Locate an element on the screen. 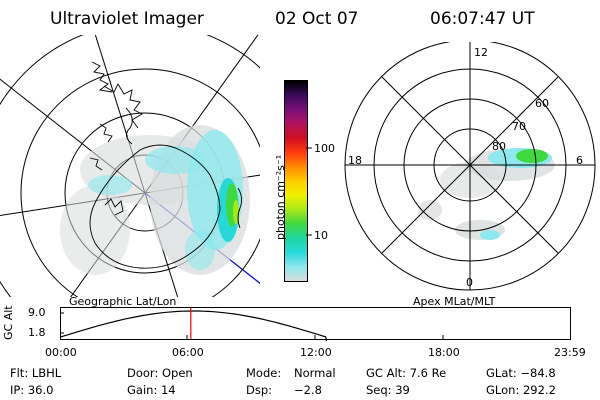 Image resolution: width=600 pixels, height=400 pixels. glat-info: GLat: −84.8 is located at coordinates (521, 373).